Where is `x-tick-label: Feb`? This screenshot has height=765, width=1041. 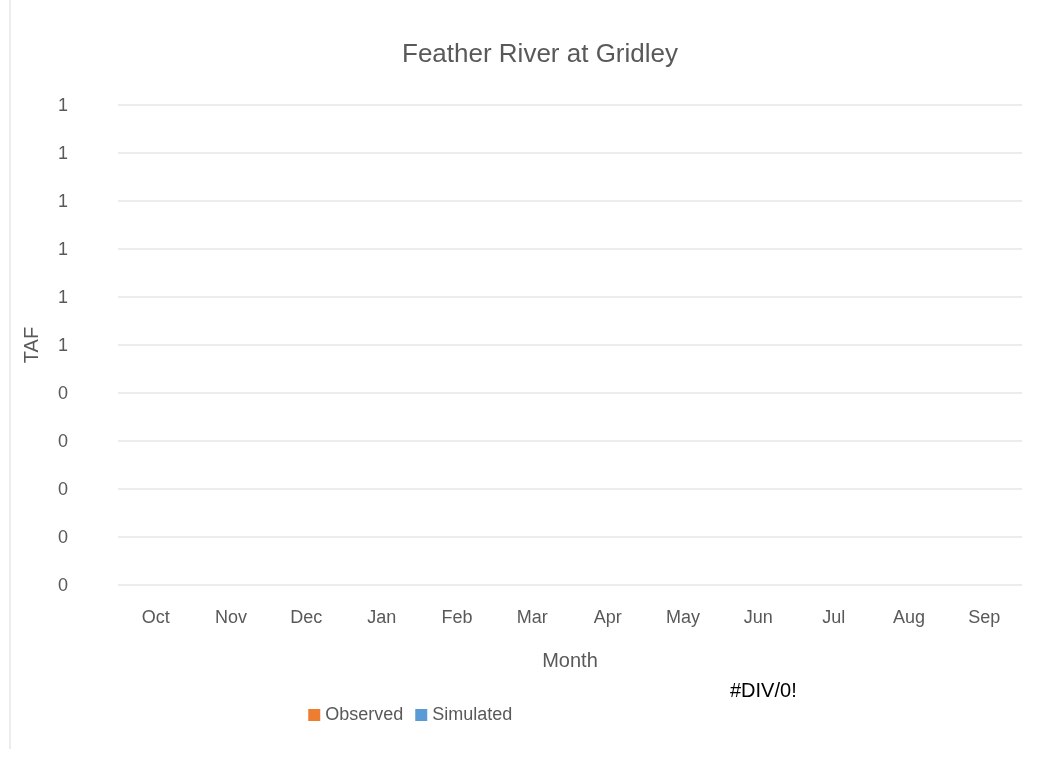 x-tick-label: Feb is located at coordinates (457, 617).